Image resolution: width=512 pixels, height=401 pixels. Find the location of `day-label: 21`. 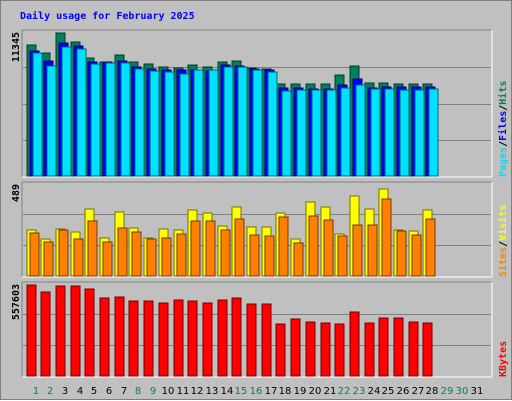

day-label: 21 is located at coordinates (330, 391).